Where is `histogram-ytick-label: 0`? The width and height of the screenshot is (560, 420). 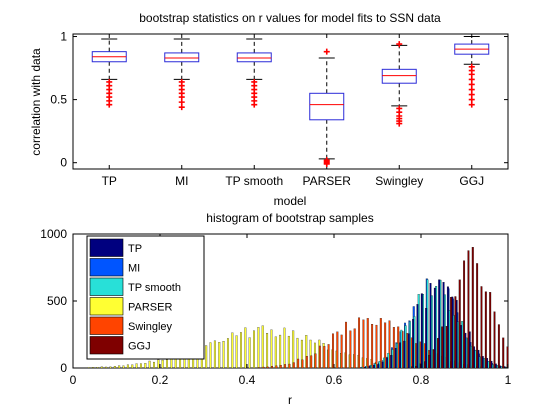 histogram-ytick-label: 0 is located at coordinates (63, 368).